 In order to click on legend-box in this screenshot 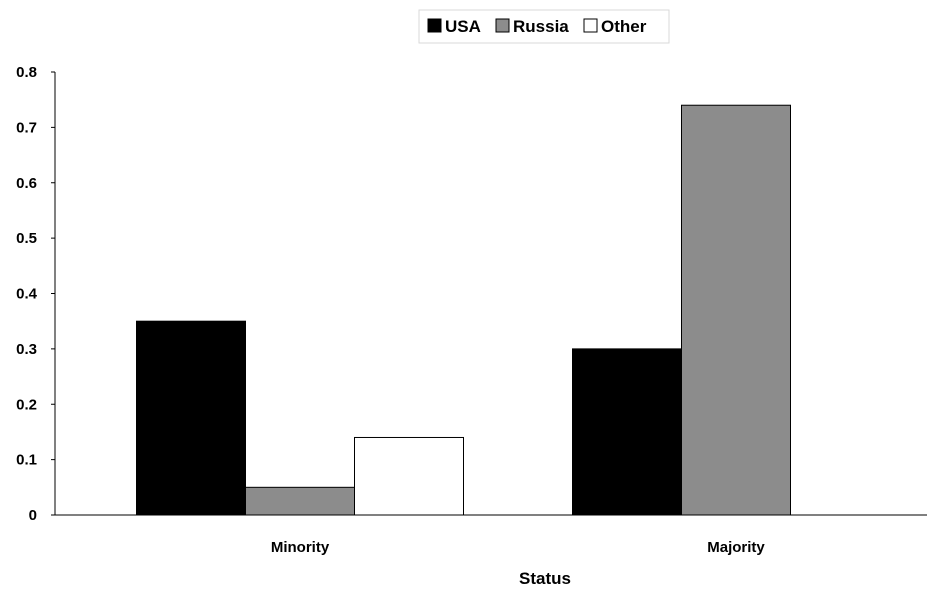, I will do `click(544, 26)`.